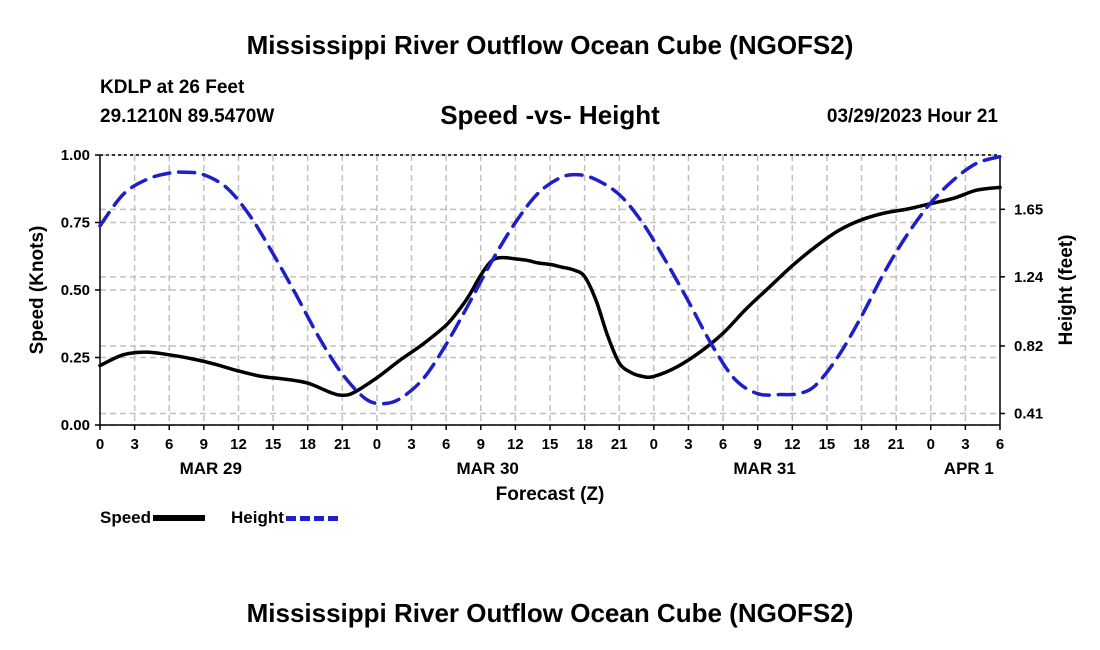 The width and height of the screenshot is (1100, 650). Describe the element at coordinates (1028, 413) in the screenshot. I see `y2-tick-label: 0.41` at that location.